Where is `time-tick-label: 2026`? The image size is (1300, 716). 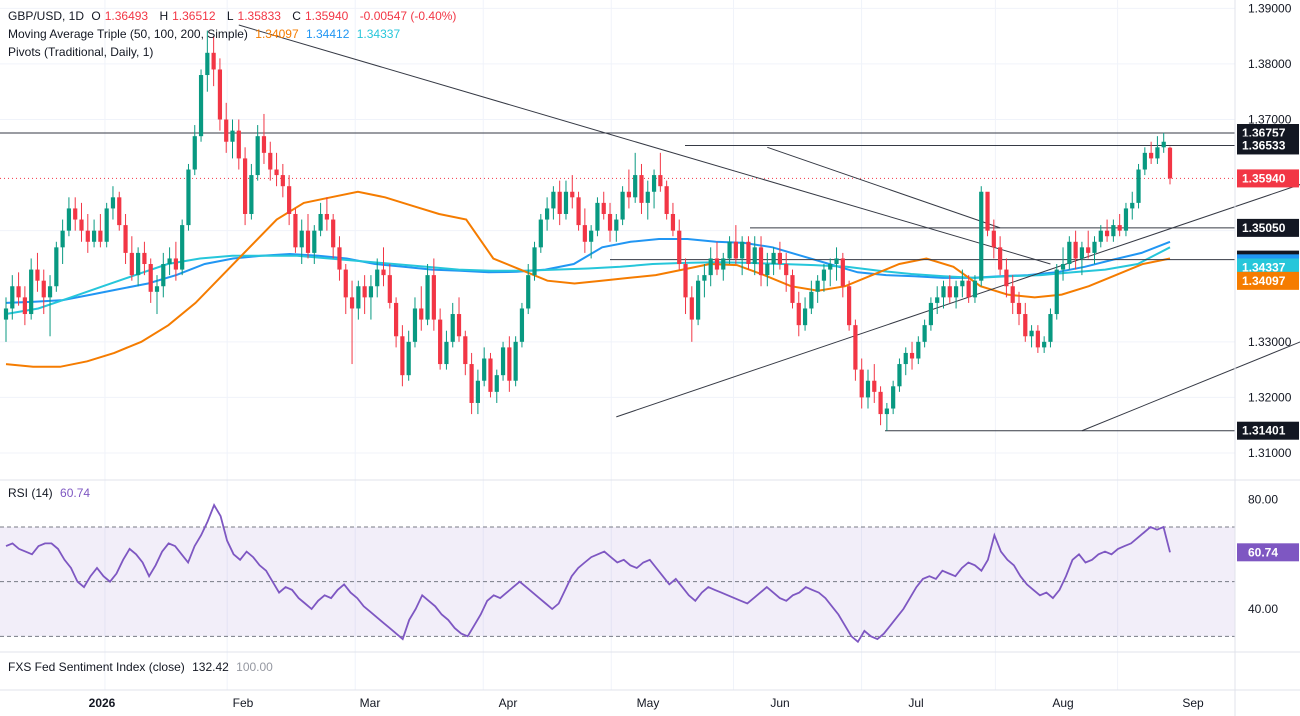
time-tick-label: 2026 is located at coordinates (102, 703).